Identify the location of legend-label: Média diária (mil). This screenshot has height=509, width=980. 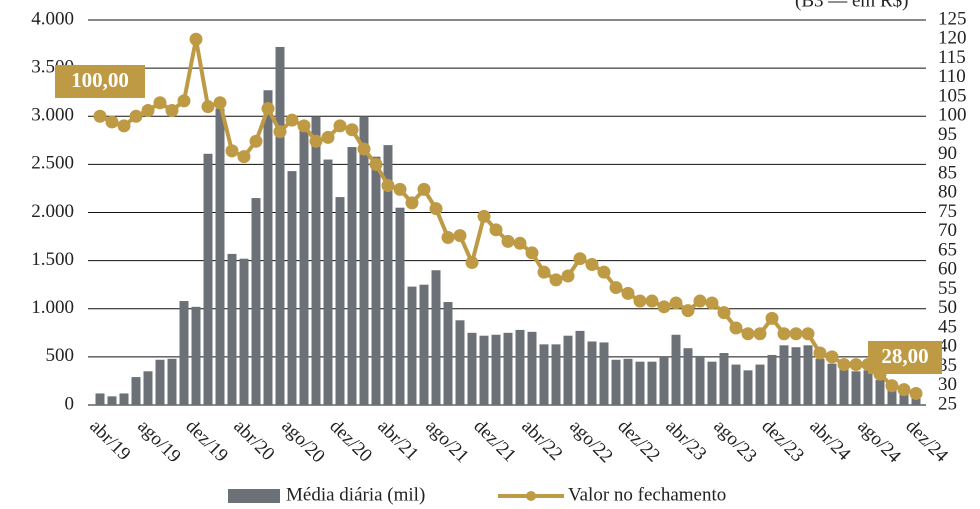
(355, 494).